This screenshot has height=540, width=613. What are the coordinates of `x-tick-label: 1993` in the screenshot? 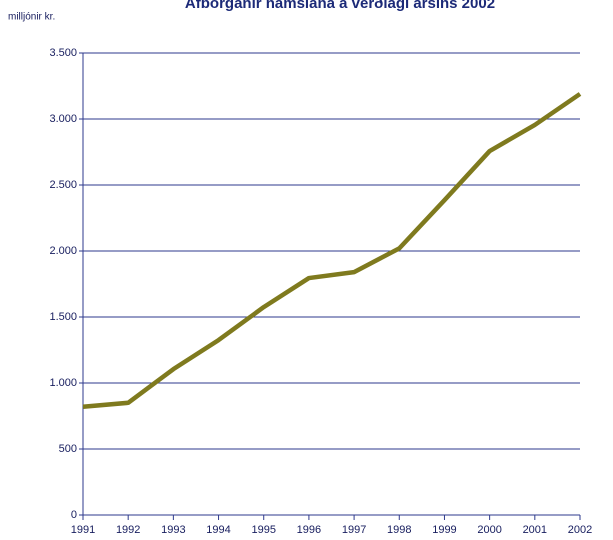 It's located at (173, 530).